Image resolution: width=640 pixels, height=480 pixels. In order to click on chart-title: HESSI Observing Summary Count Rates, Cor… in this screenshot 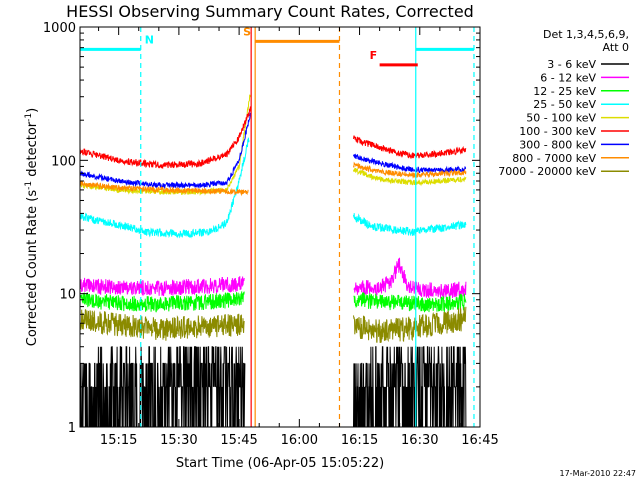, I will do `click(270, 11)`.